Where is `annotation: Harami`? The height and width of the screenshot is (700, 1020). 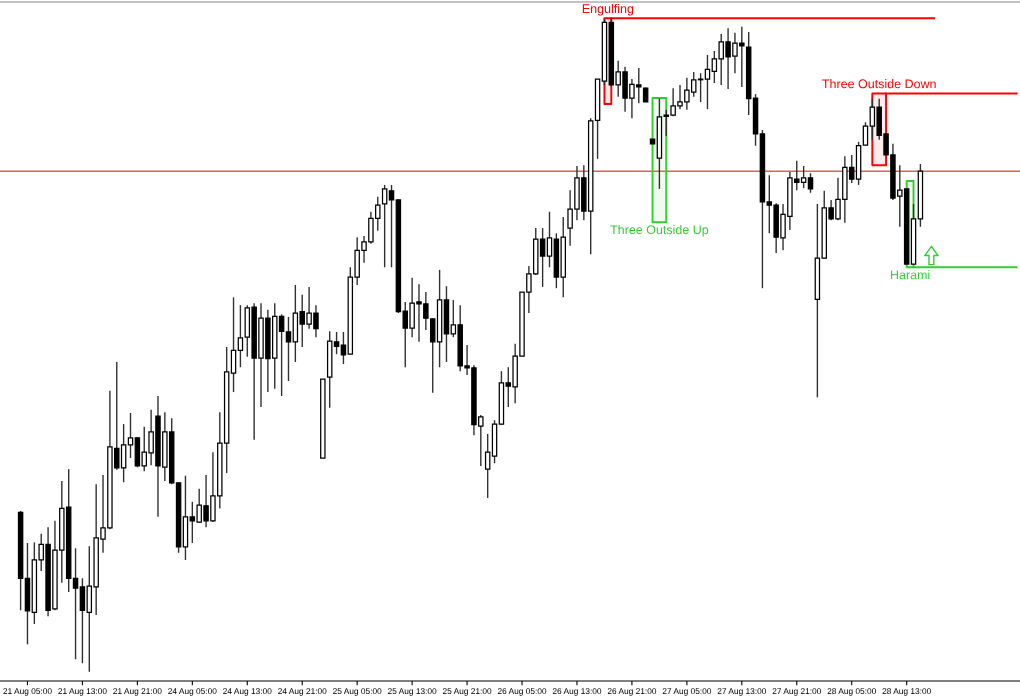 annotation: Harami is located at coordinates (910, 275).